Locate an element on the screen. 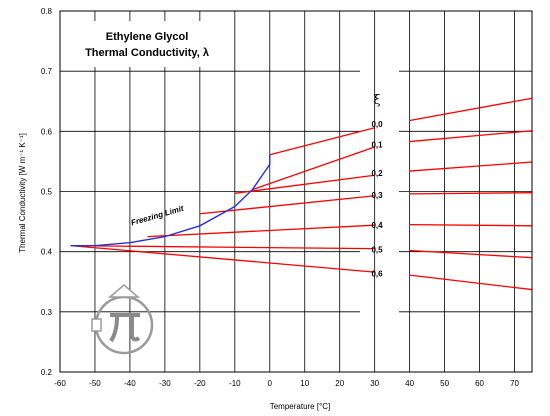 This screenshot has height=416, width=550. x-tick-label: -10 is located at coordinates (235, 383).